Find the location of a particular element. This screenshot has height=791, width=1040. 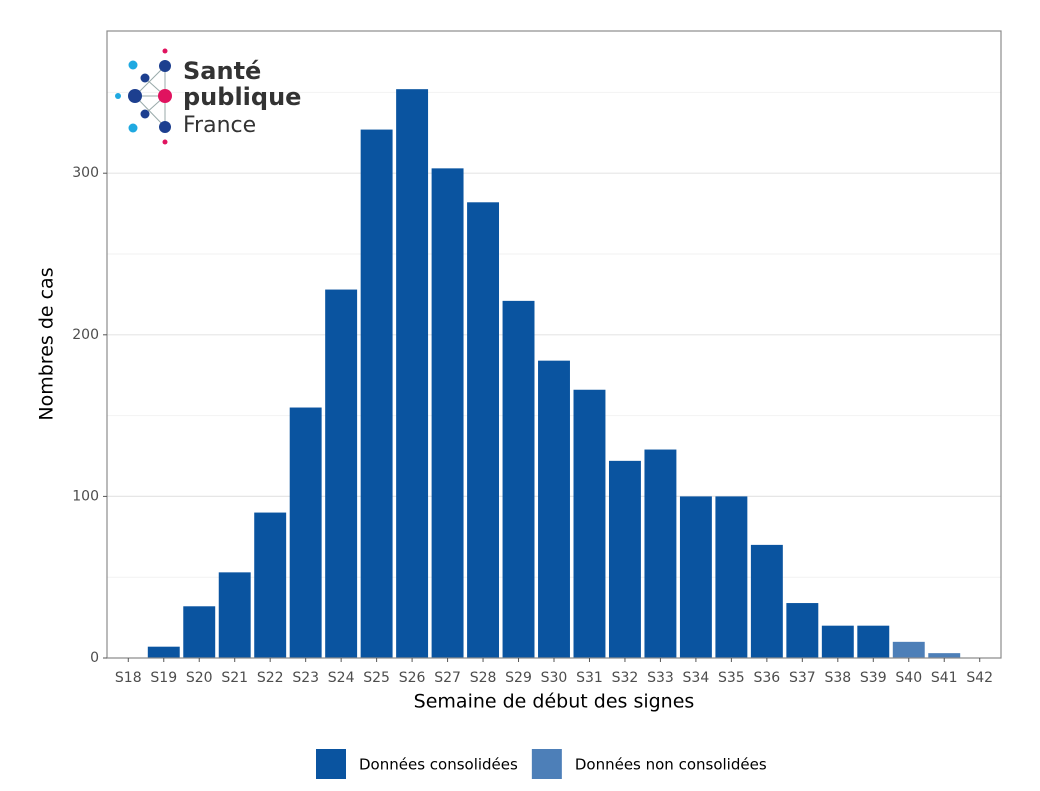

x-tick-label: S39 is located at coordinates (873, 678).